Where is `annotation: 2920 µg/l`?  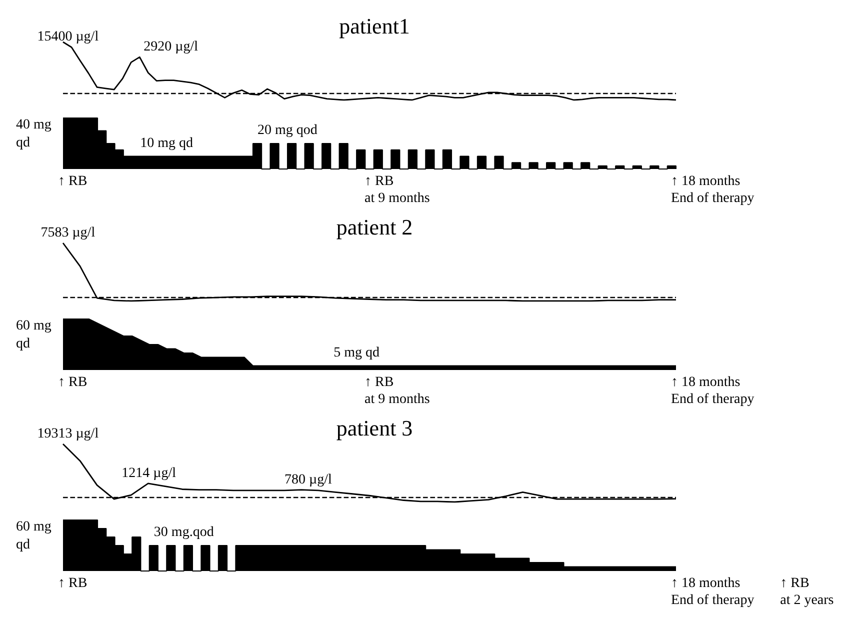
annotation: 2920 µg/l is located at coordinates (171, 47).